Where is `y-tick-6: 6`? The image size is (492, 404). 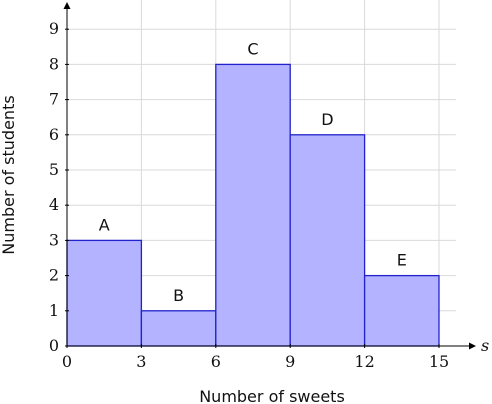
y-tick-6: 6 is located at coordinates (54, 134).